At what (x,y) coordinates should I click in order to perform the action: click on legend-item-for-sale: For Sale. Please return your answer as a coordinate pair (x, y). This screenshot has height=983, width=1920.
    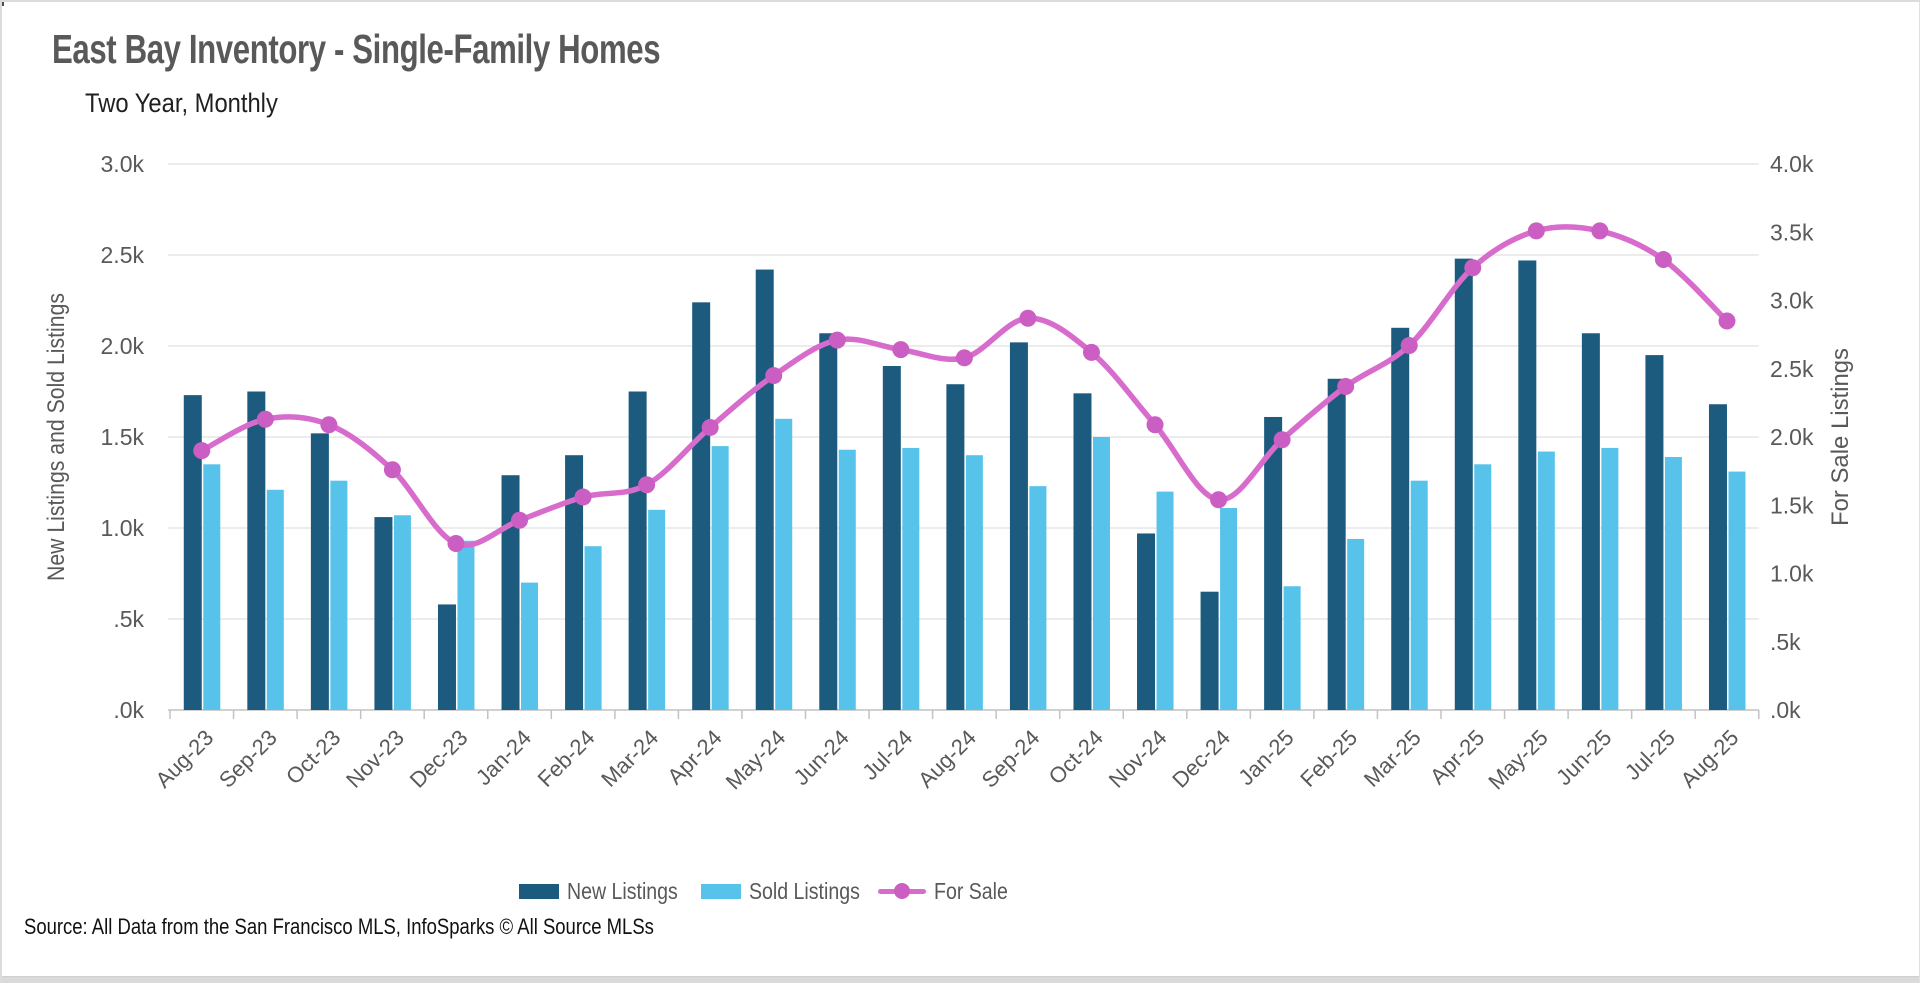
    Looking at the image, I should click on (949, 890).